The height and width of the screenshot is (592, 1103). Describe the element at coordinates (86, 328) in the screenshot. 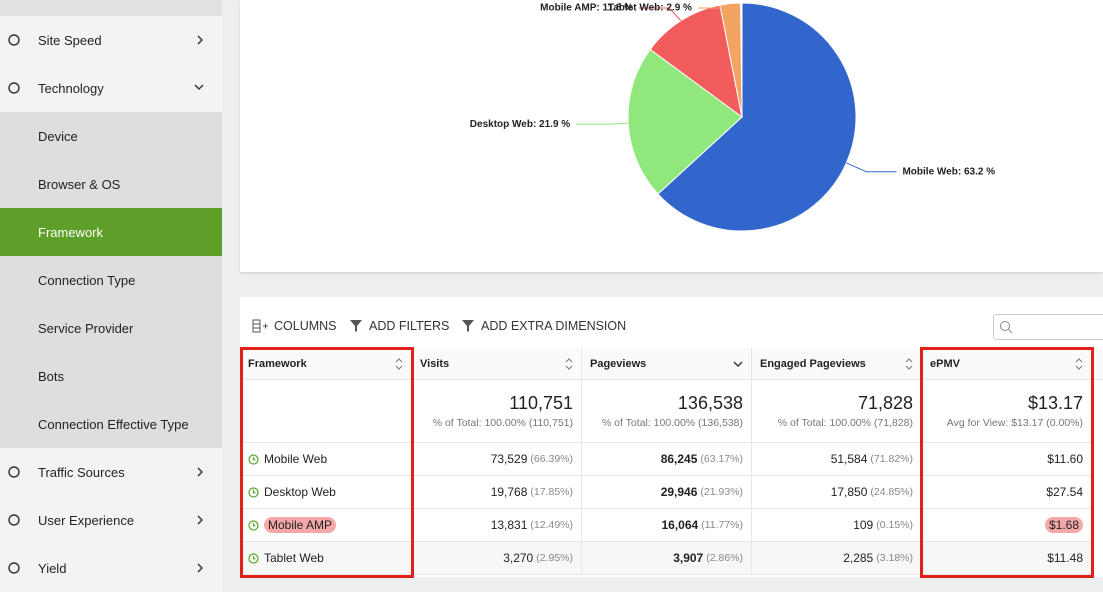

I see `sidebar-label: Service Provider` at that location.